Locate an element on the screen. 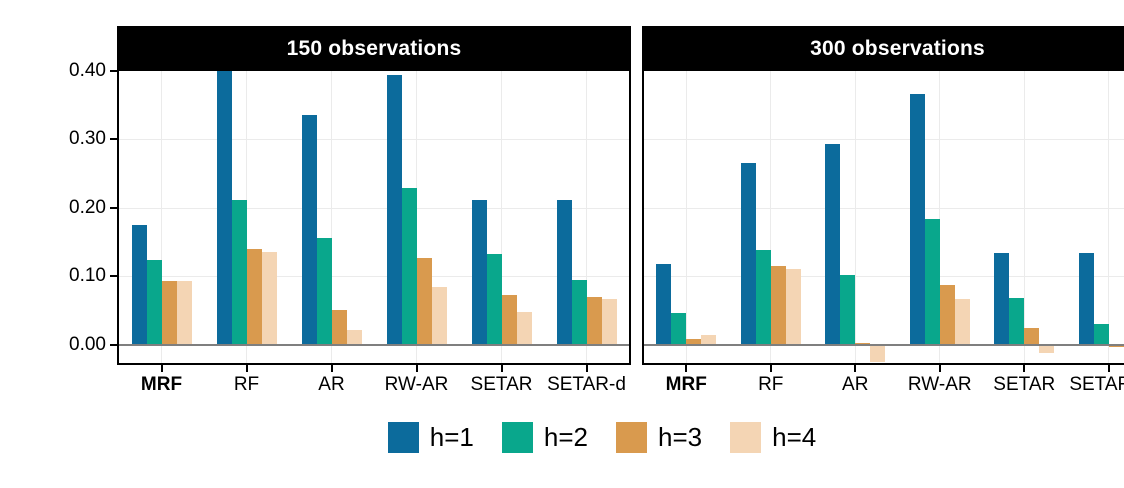 This screenshot has height=488, width=1124. bar-setar-h3 is located at coordinates (1031, 336).